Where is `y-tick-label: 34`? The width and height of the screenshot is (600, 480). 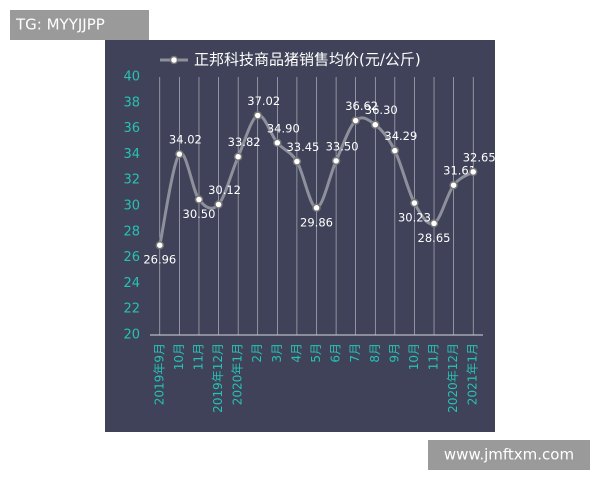
y-tick-label: 34 is located at coordinates (131, 154).